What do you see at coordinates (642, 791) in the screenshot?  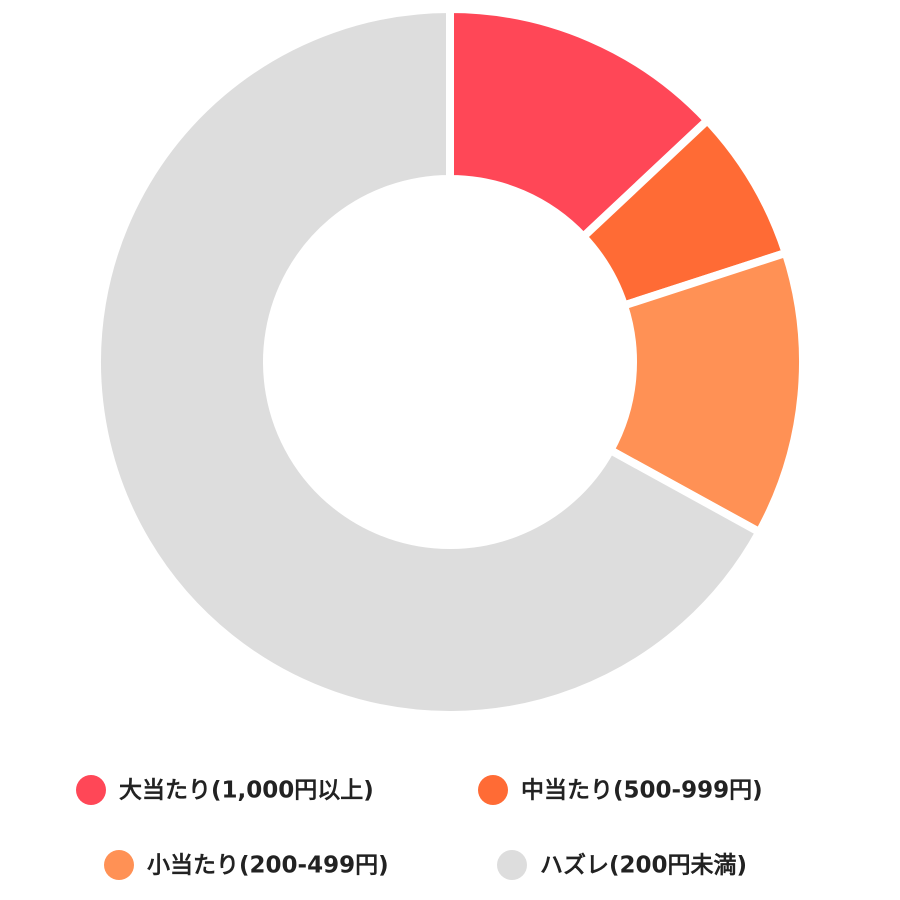 I see `legend-label: 中当たり(500-999円)` at bounding box center [642, 791].